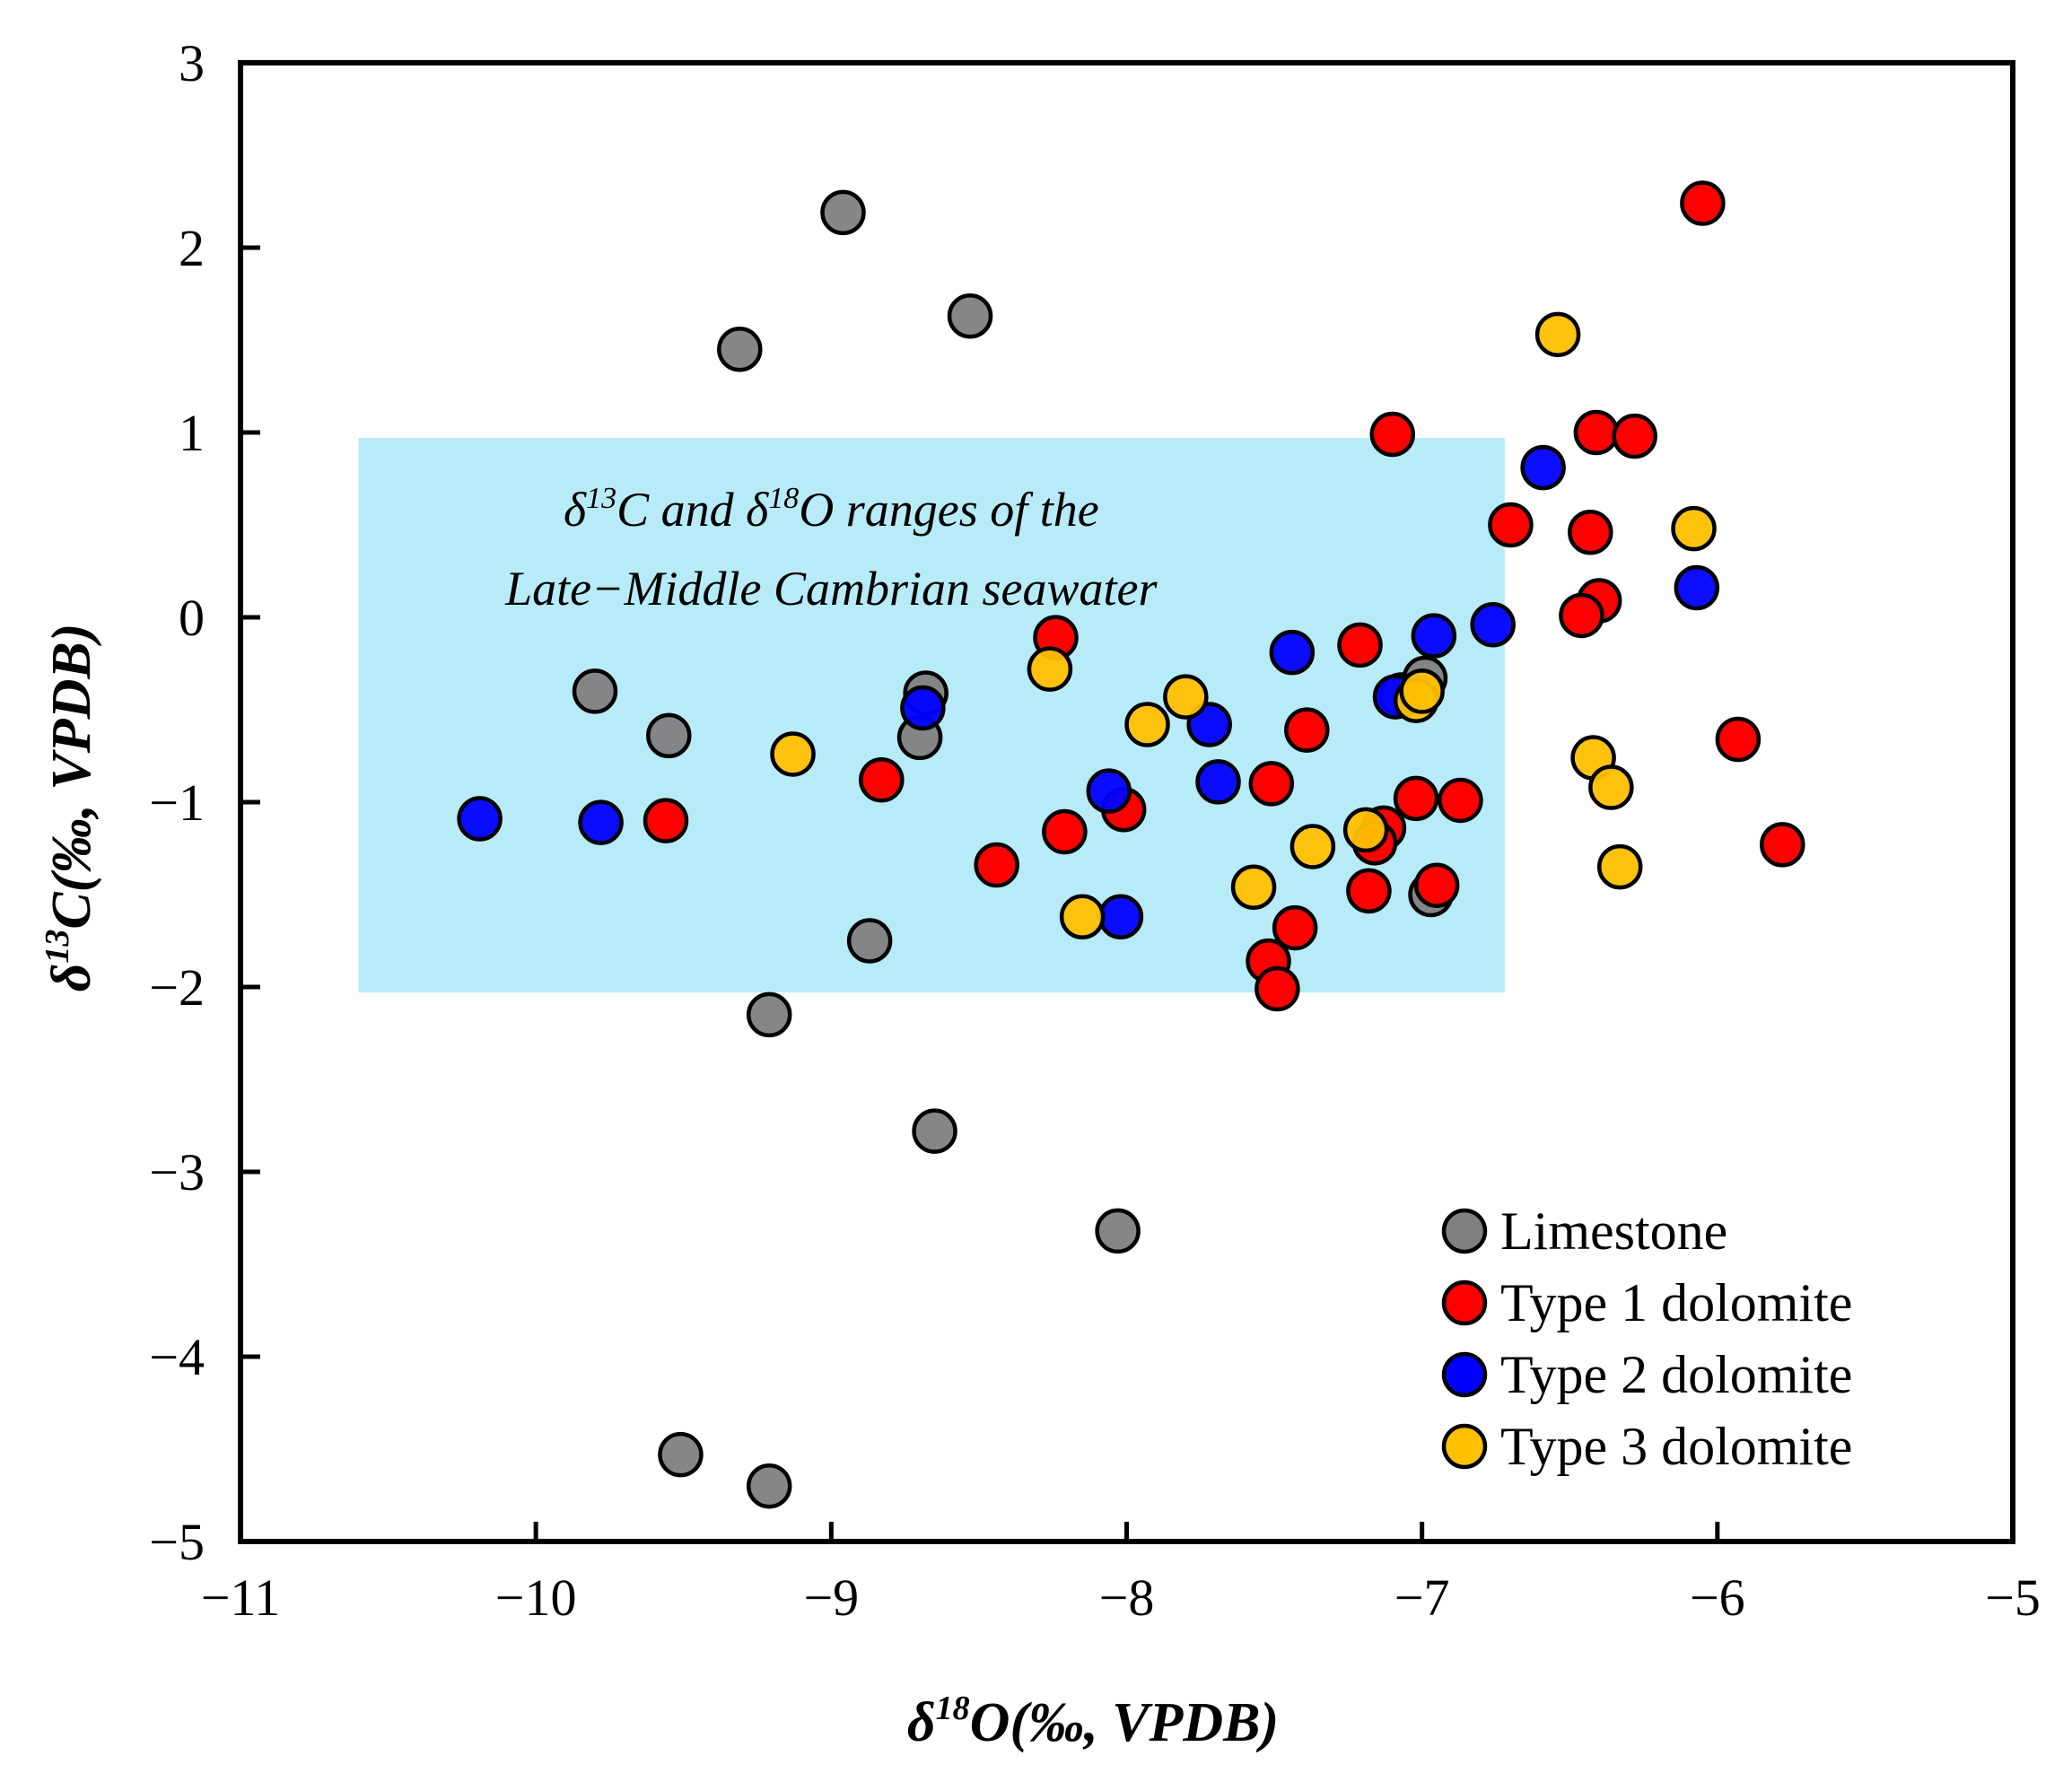 Image resolution: width=2072 pixels, height=1773 pixels. Describe the element at coordinates (192, 433) in the screenshot. I see `y-tick-label: 1` at that location.